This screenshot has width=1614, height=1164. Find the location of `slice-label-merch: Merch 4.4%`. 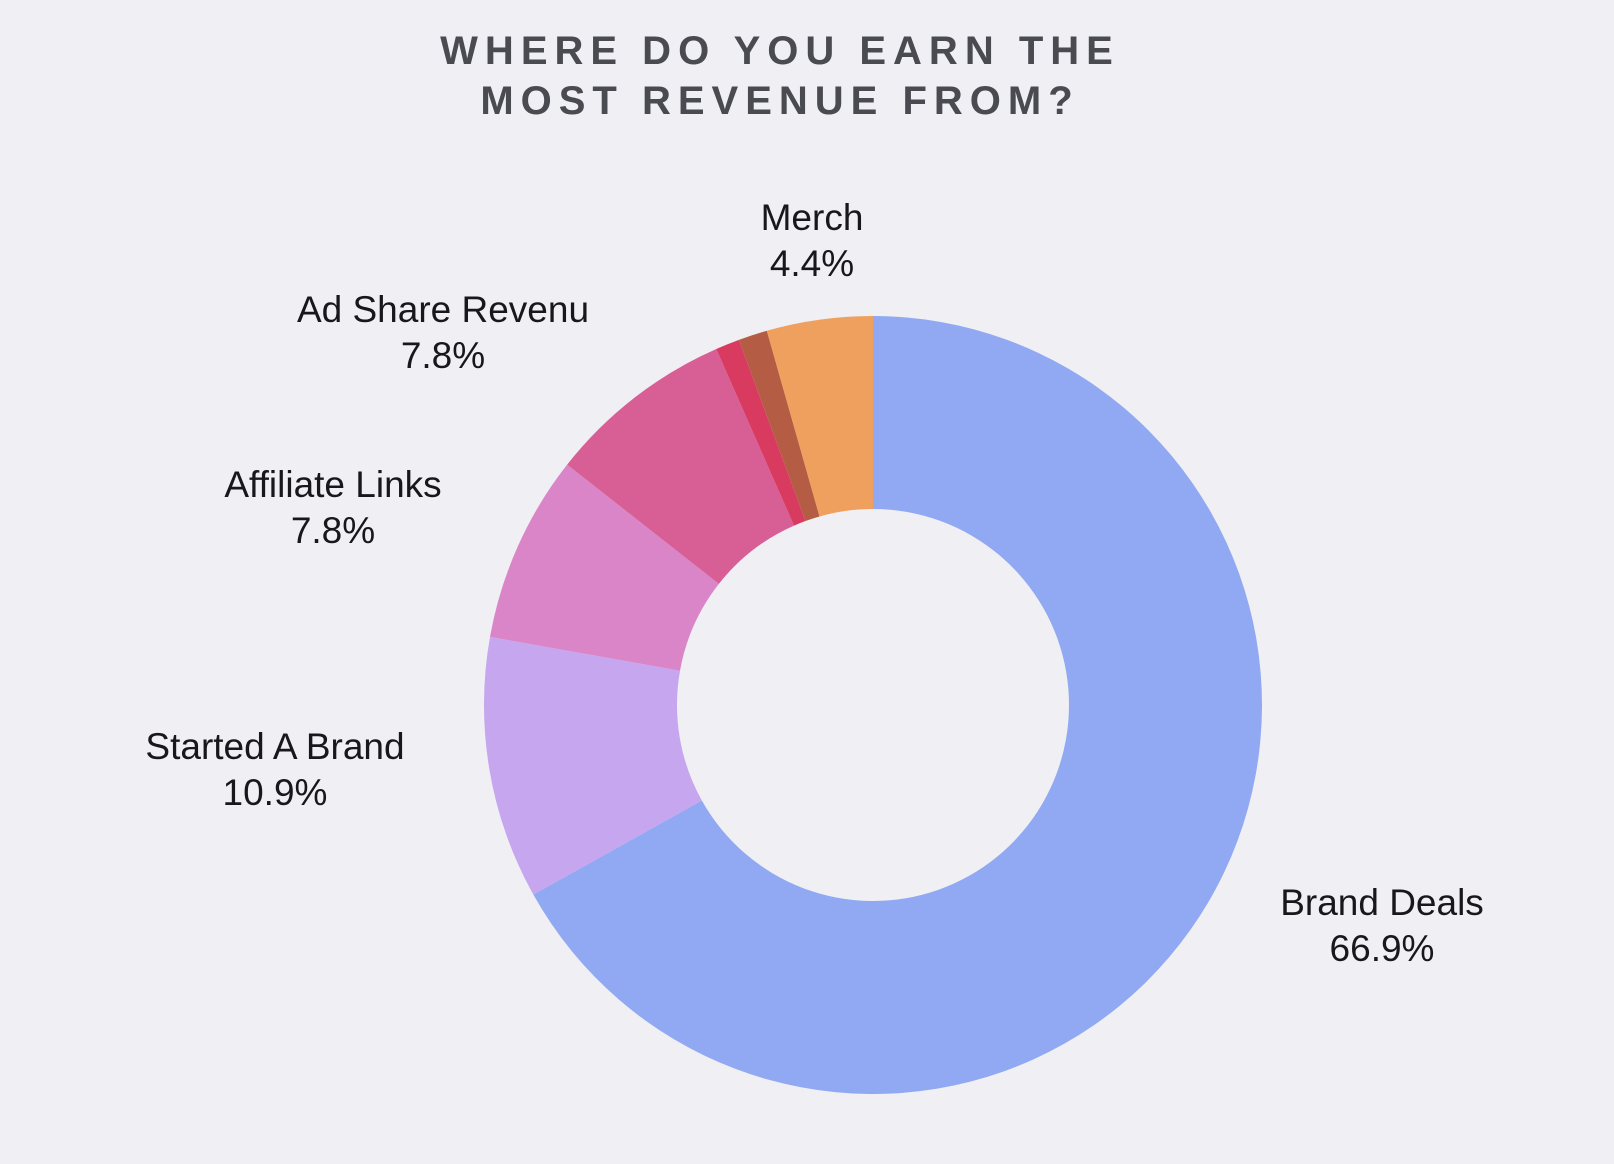

slice-label-merch: Merch 4.4% is located at coordinates (812, 241).